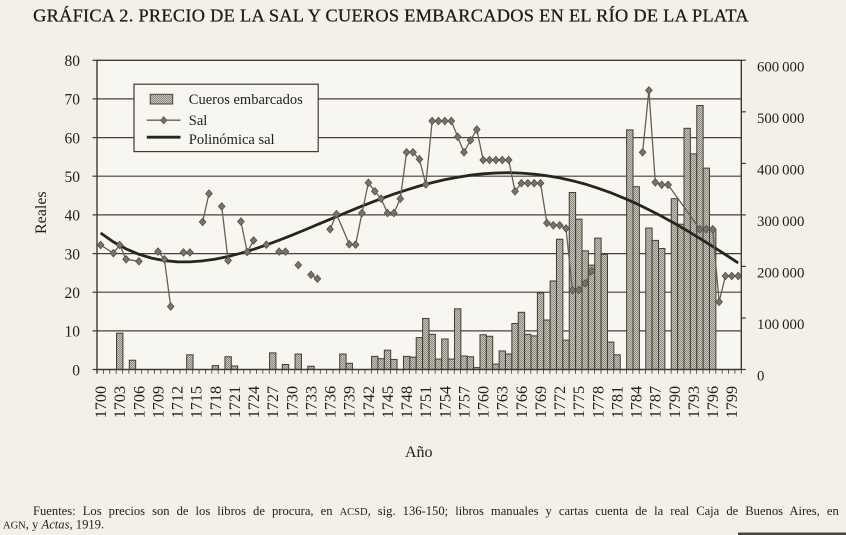  Describe the element at coordinates (713, 402) in the screenshot. I see `svg-text: 1796` at that location.